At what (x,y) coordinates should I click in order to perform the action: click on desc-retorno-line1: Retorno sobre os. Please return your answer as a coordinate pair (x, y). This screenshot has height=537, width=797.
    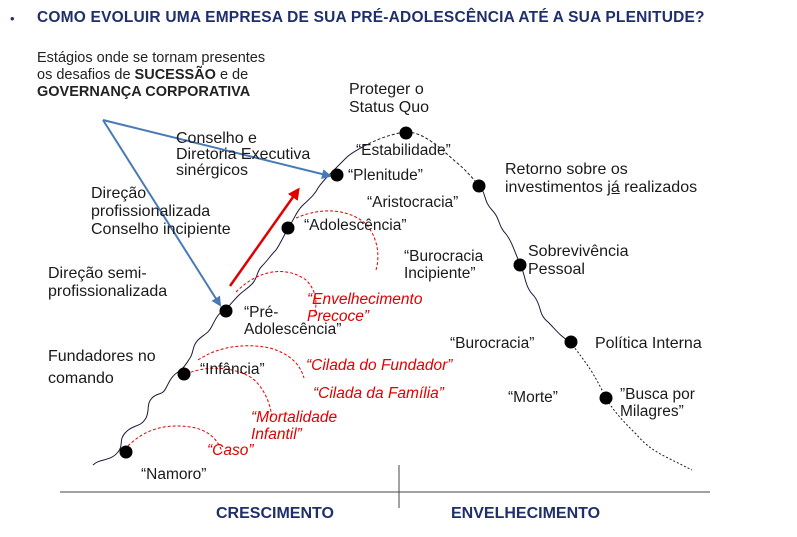
    Looking at the image, I should click on (566, 169).